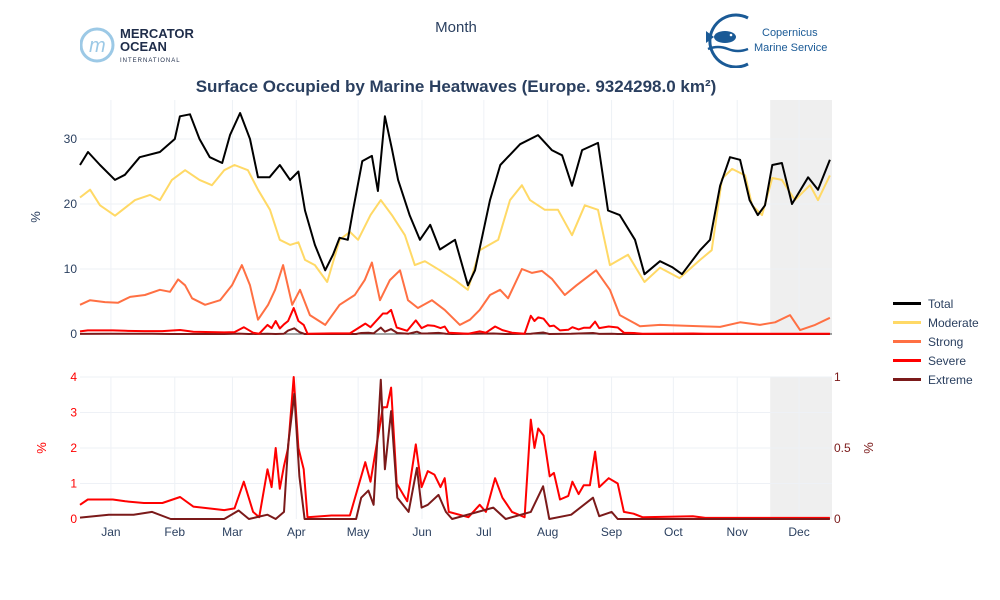 This screenshot has width=1000, height=600. I want to click on mercator-ocean-logo: m MERCATOR OCEAN INTERNATIONAL, so click(137, 45).